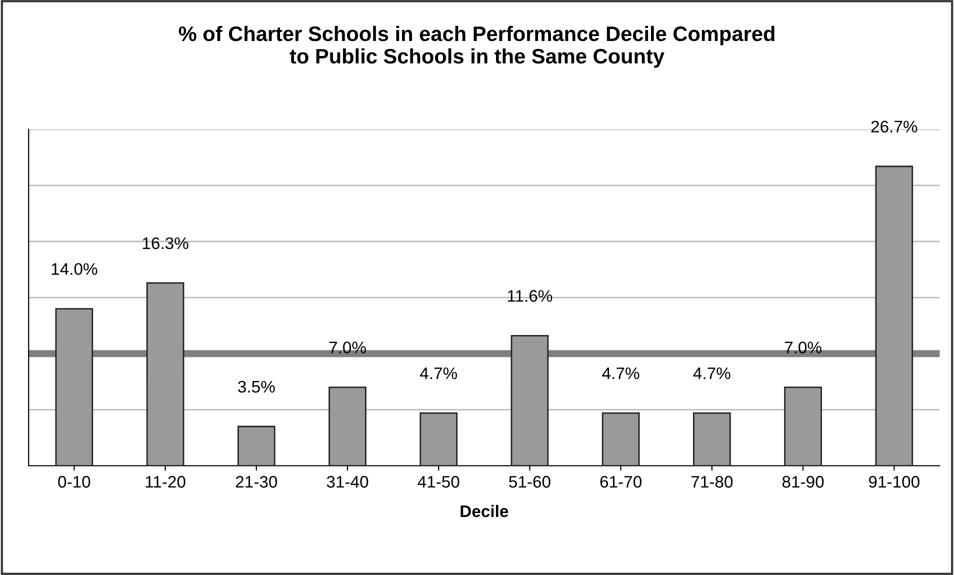  What do you see at coordinates (256, 386) in the screenshot?
I see `data-label: 3.5%` at bounding box center [256, 386].